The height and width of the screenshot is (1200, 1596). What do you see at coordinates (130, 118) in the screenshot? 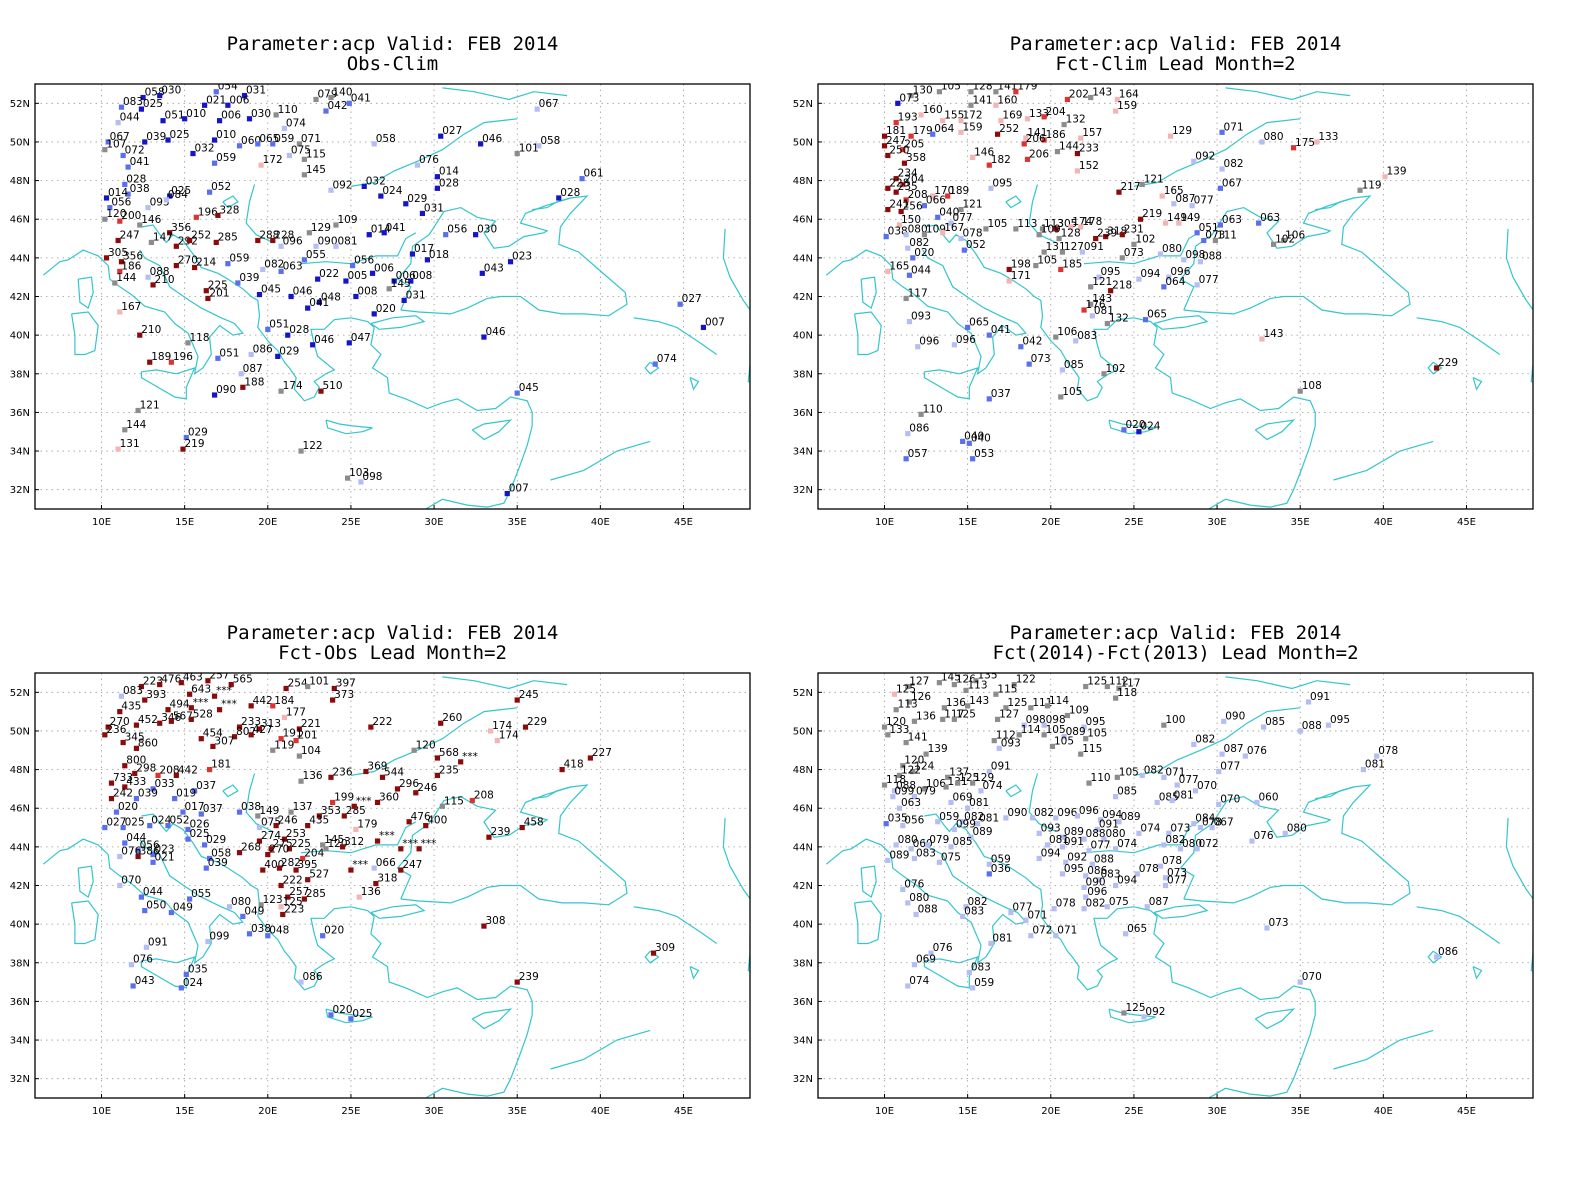
I see `station-value-label: 044` at bounding box center [130, 118].